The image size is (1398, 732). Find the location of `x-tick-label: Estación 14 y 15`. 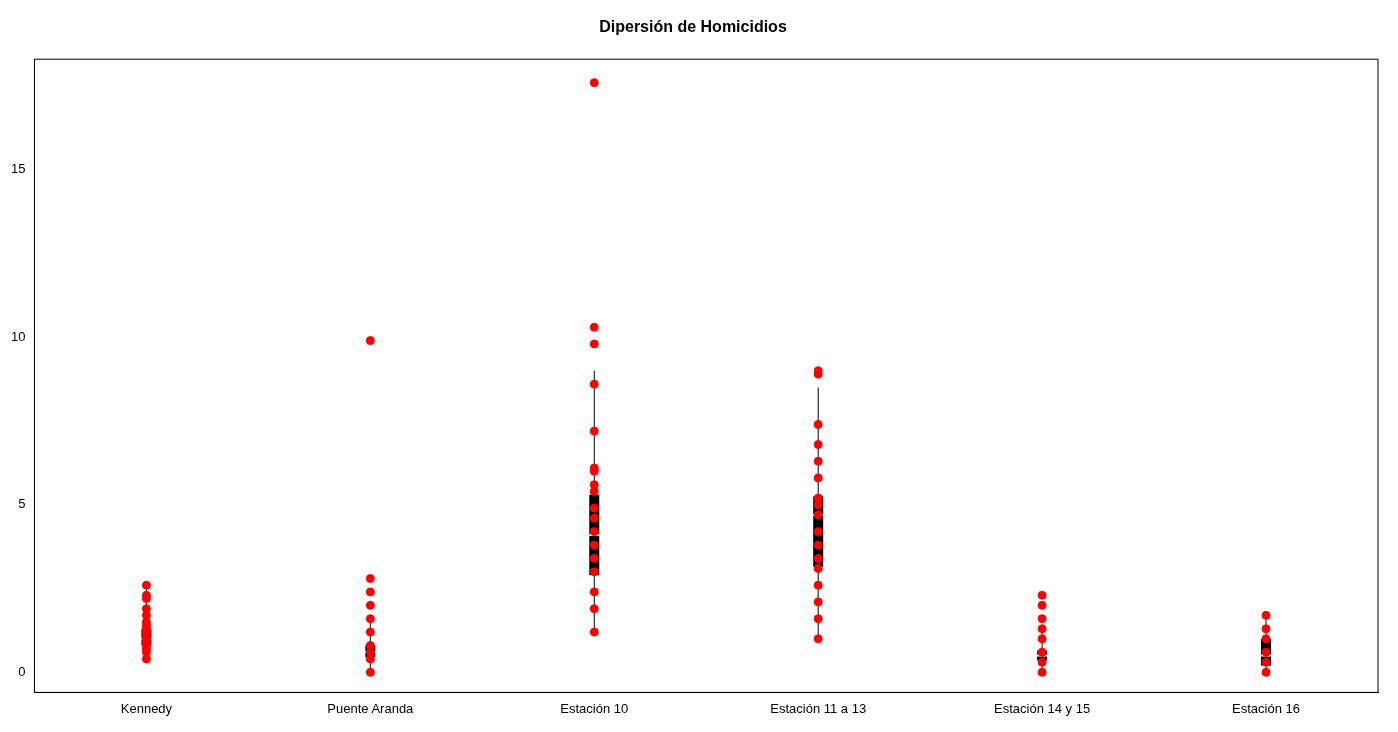

x-tick-label: Estación 14 y 15 is located at coordinates (1042, 708).